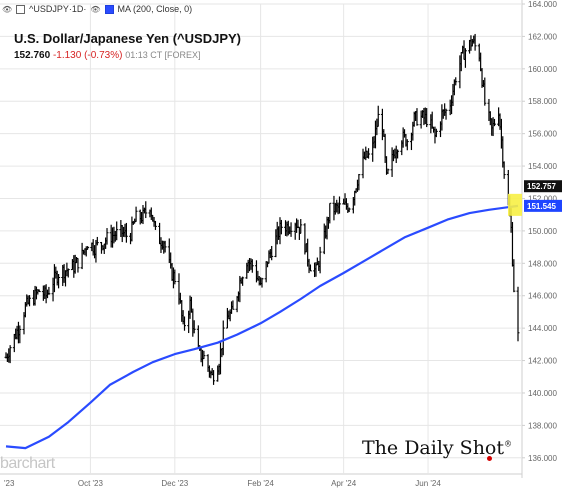 This screenshot has height=500, width=564. I want to click on x-tick-label: '23, so click(9, 483).